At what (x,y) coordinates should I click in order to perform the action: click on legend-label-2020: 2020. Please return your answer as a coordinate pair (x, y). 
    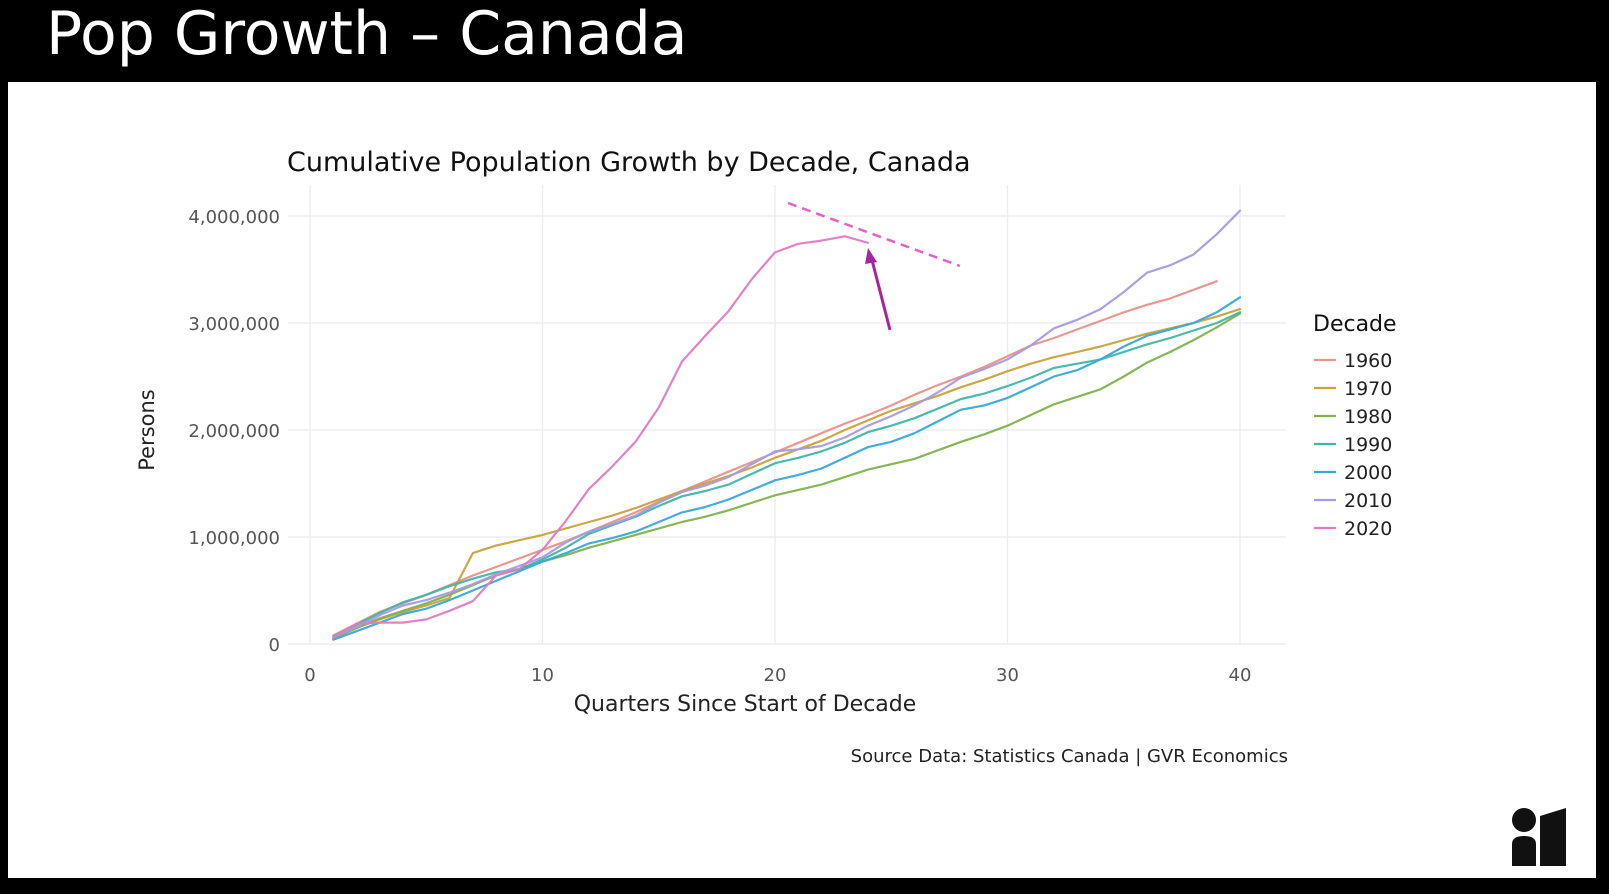
    Looking at the image, I should click on (1368, 529).